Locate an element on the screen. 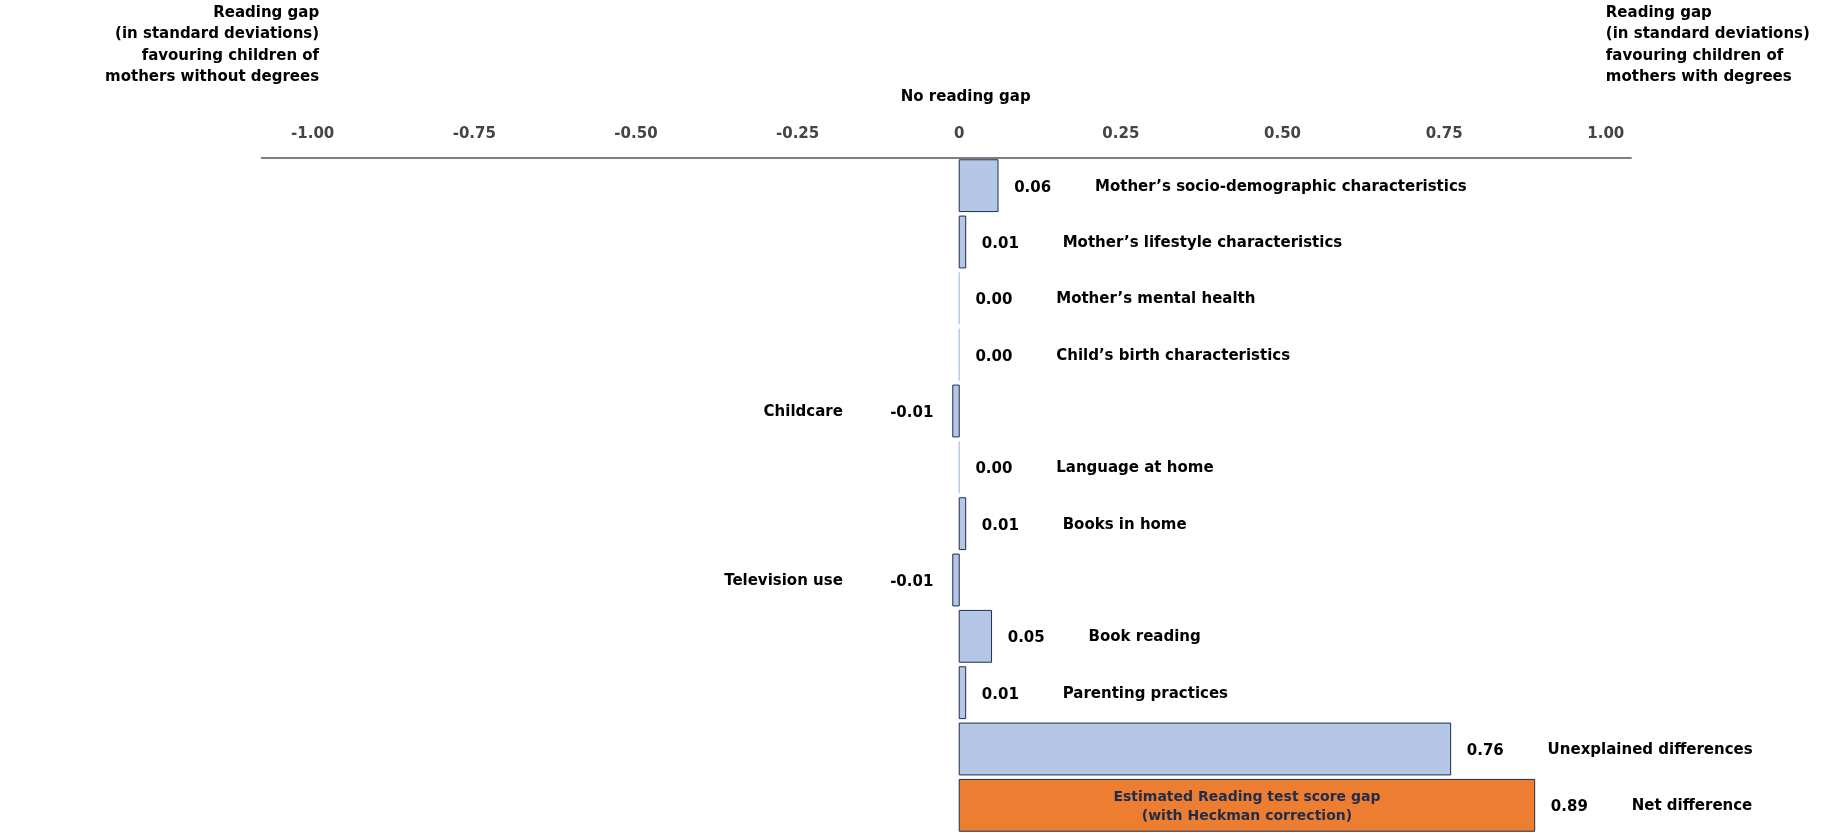 The height and width of the screenshot is (833, 1845). data-label: 0.76 is located at coordinates (1485, 750).